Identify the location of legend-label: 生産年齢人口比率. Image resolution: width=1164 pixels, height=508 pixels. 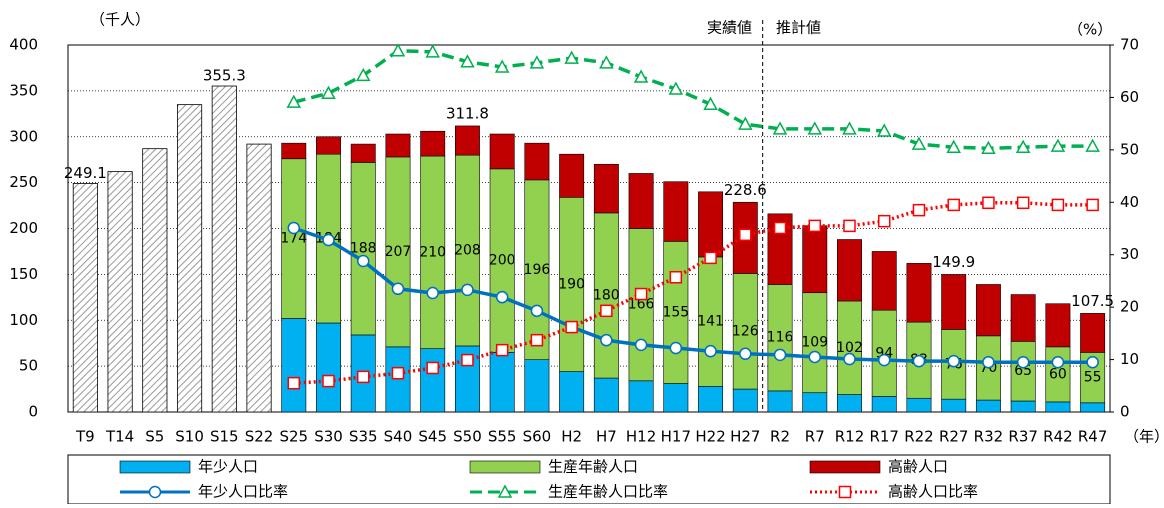
(608, 492).